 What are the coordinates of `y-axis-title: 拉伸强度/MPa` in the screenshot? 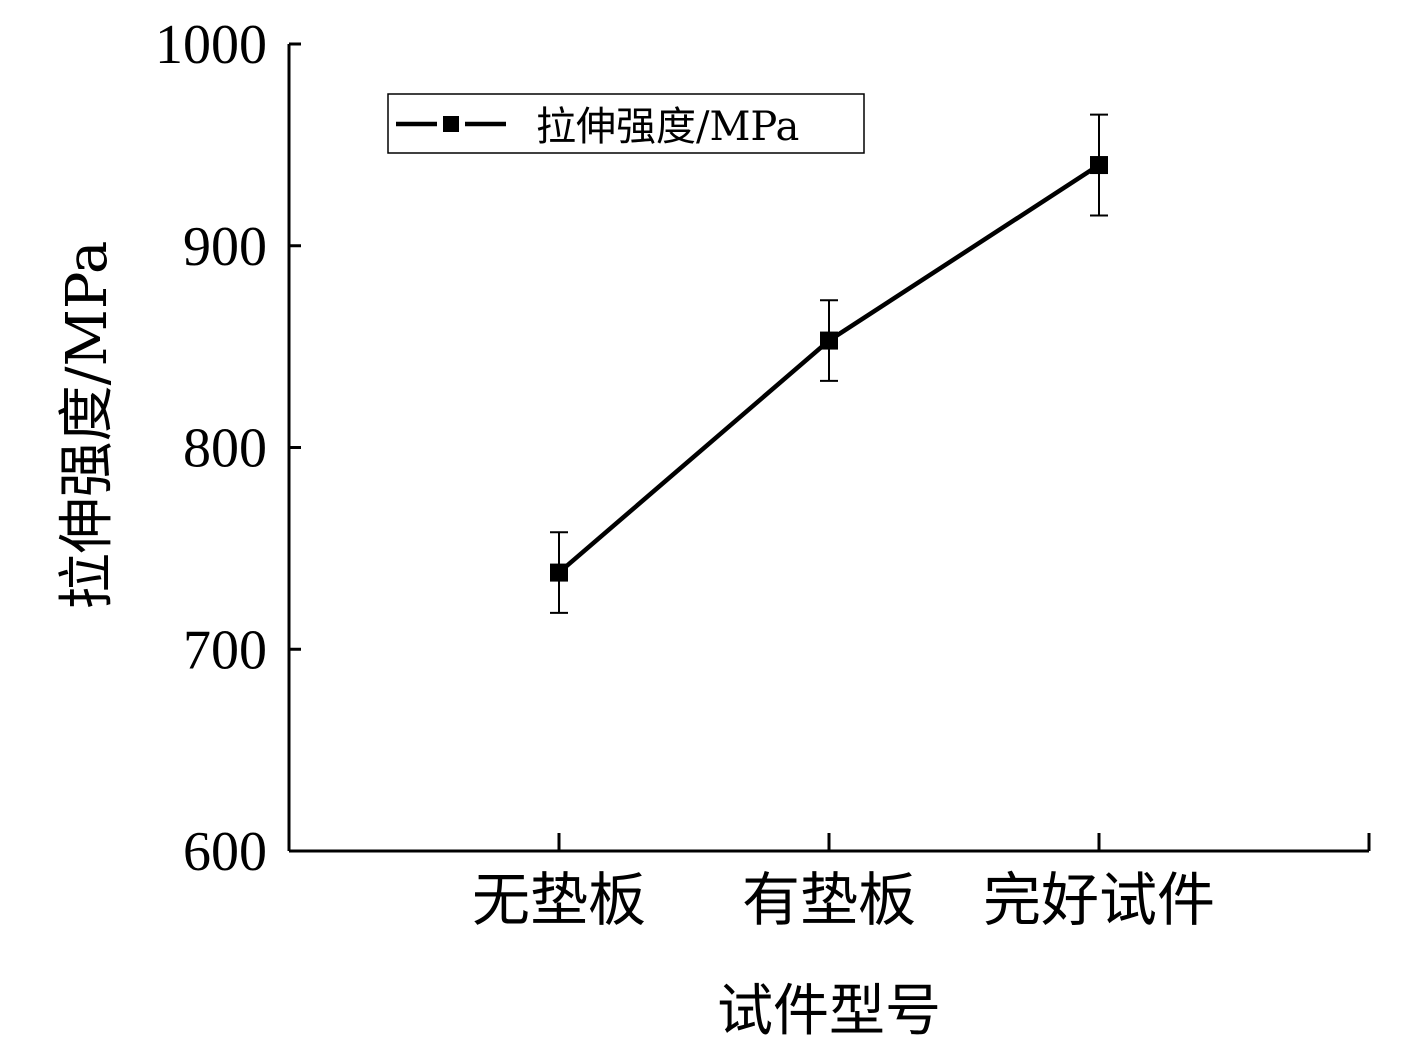 It's located at (87, 425).